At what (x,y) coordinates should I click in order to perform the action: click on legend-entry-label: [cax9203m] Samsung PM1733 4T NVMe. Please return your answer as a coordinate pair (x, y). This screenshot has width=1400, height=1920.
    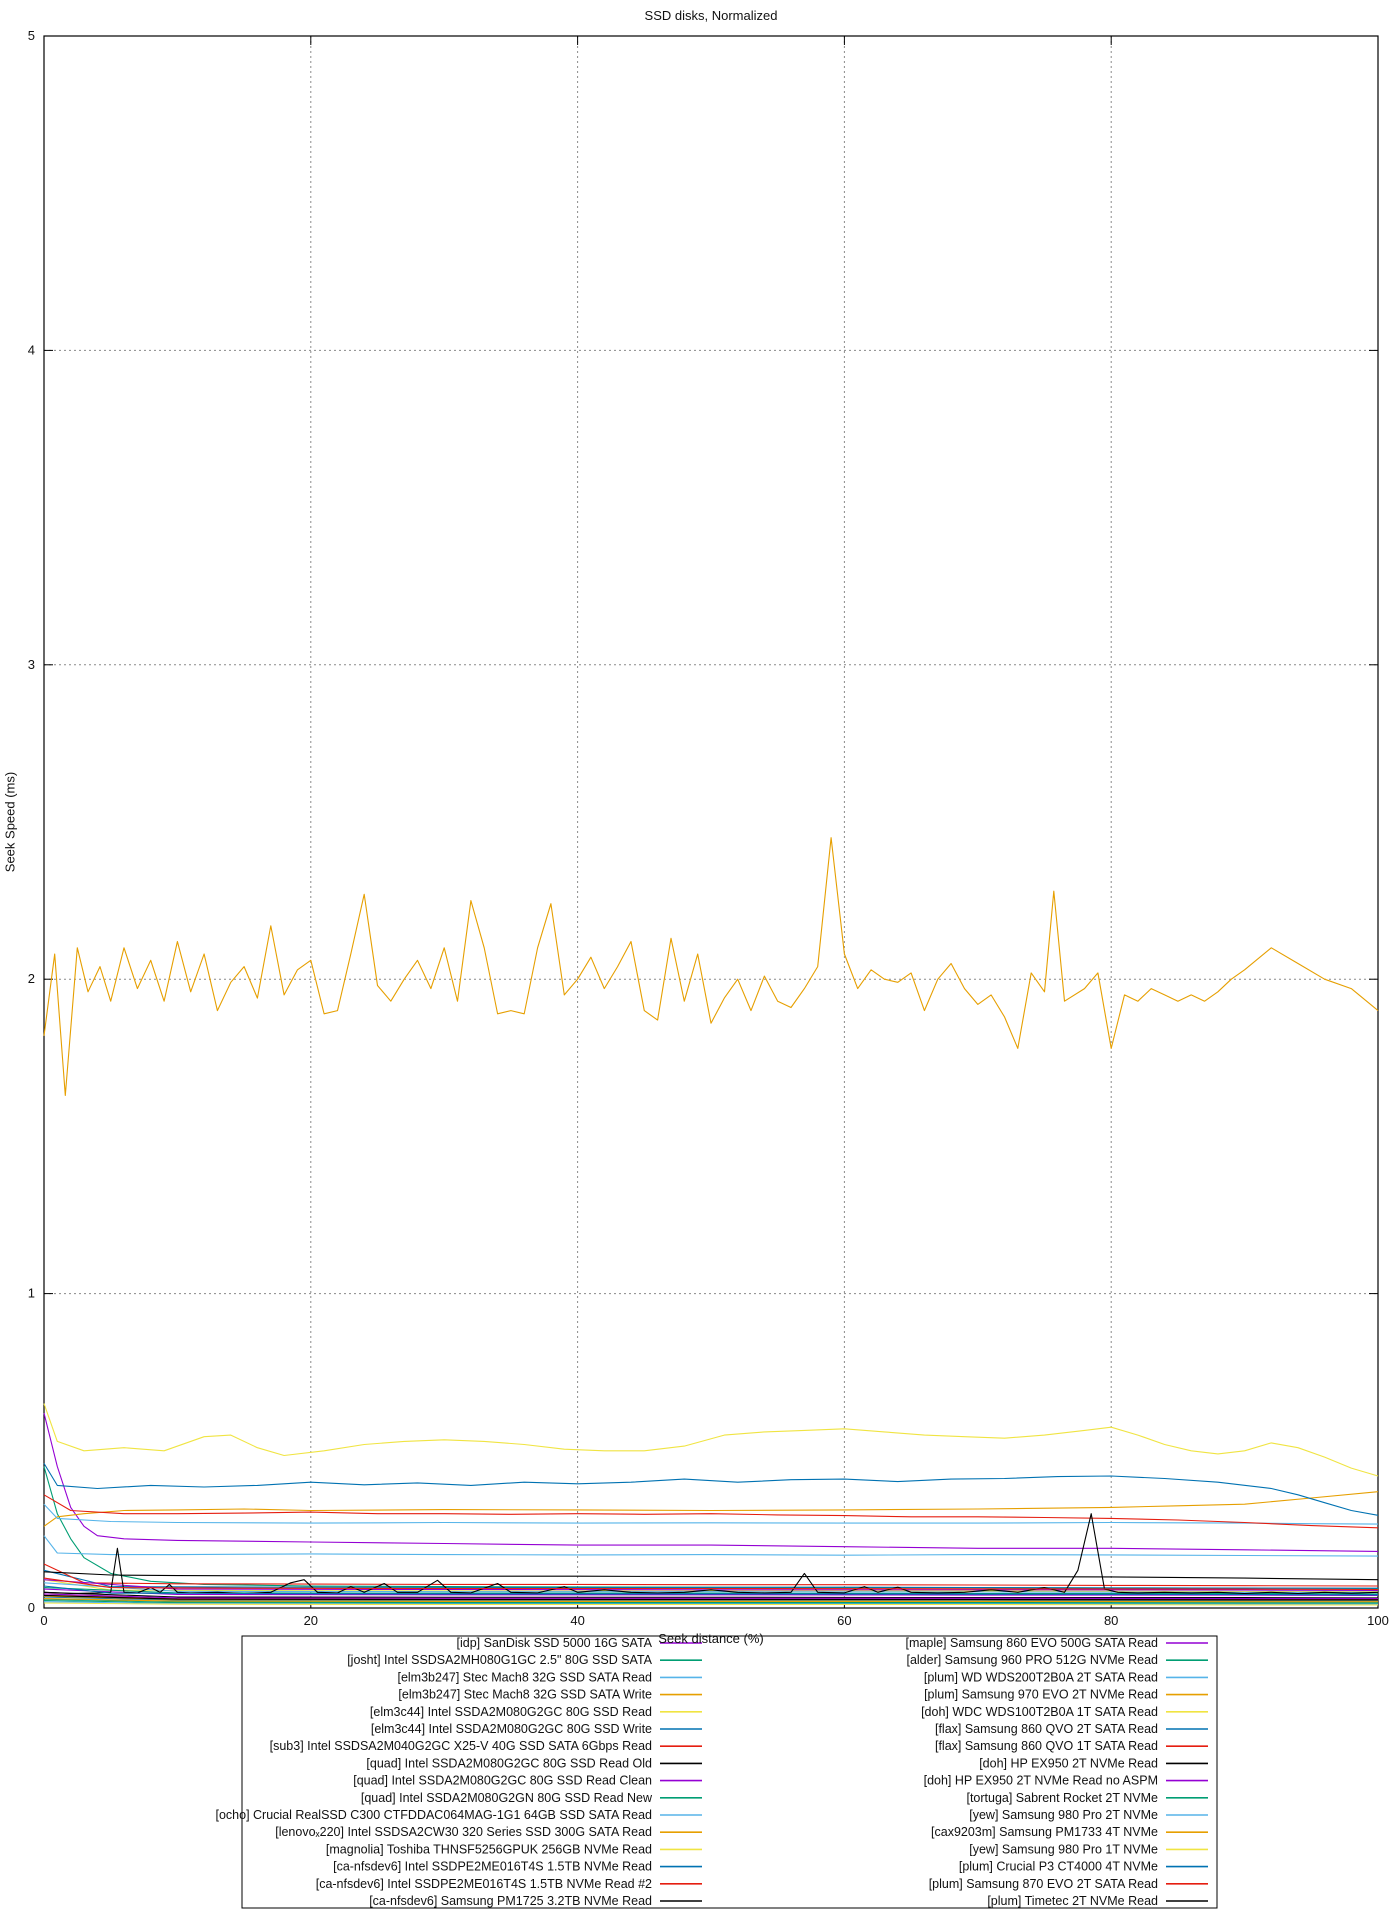
    Looking at the image, I should click on (1044, 1832).